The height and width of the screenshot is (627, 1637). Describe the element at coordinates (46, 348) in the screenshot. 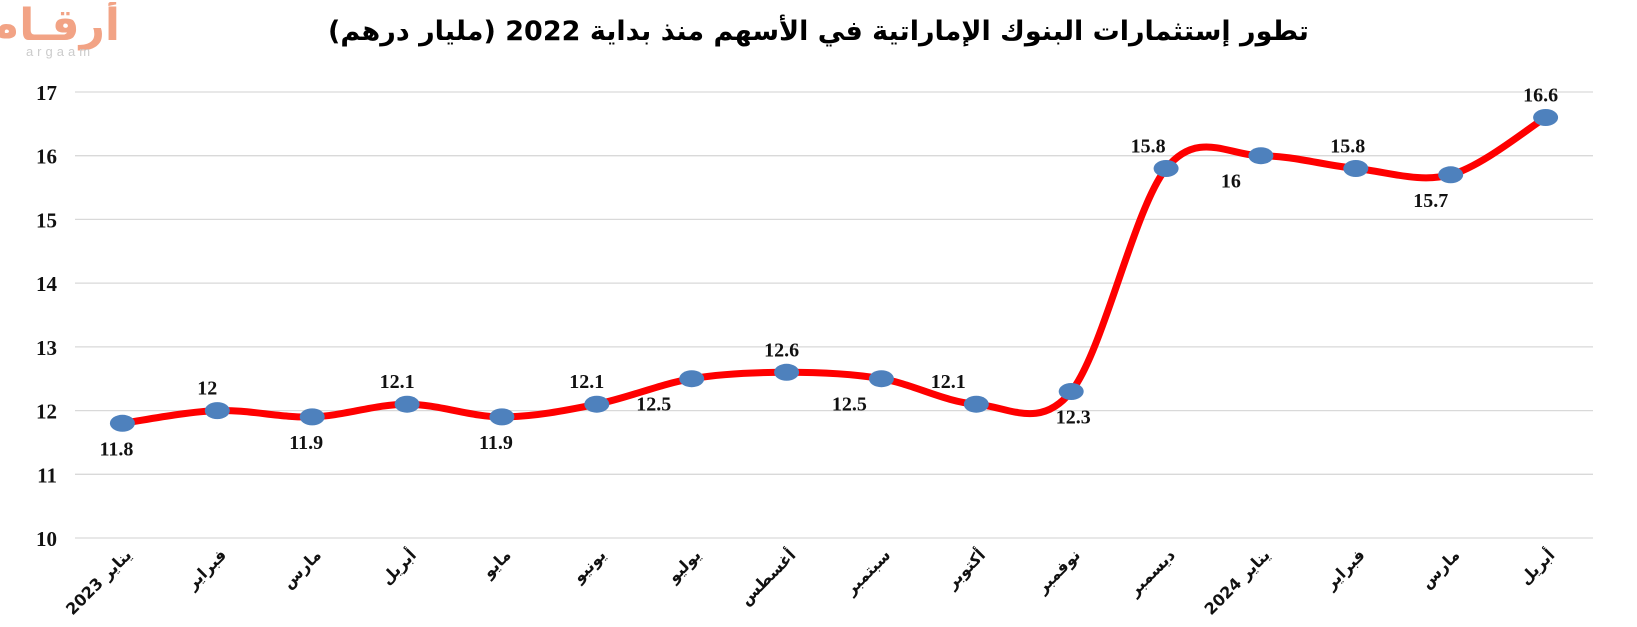

I see `y-axis-tick-label: 13` at that location.